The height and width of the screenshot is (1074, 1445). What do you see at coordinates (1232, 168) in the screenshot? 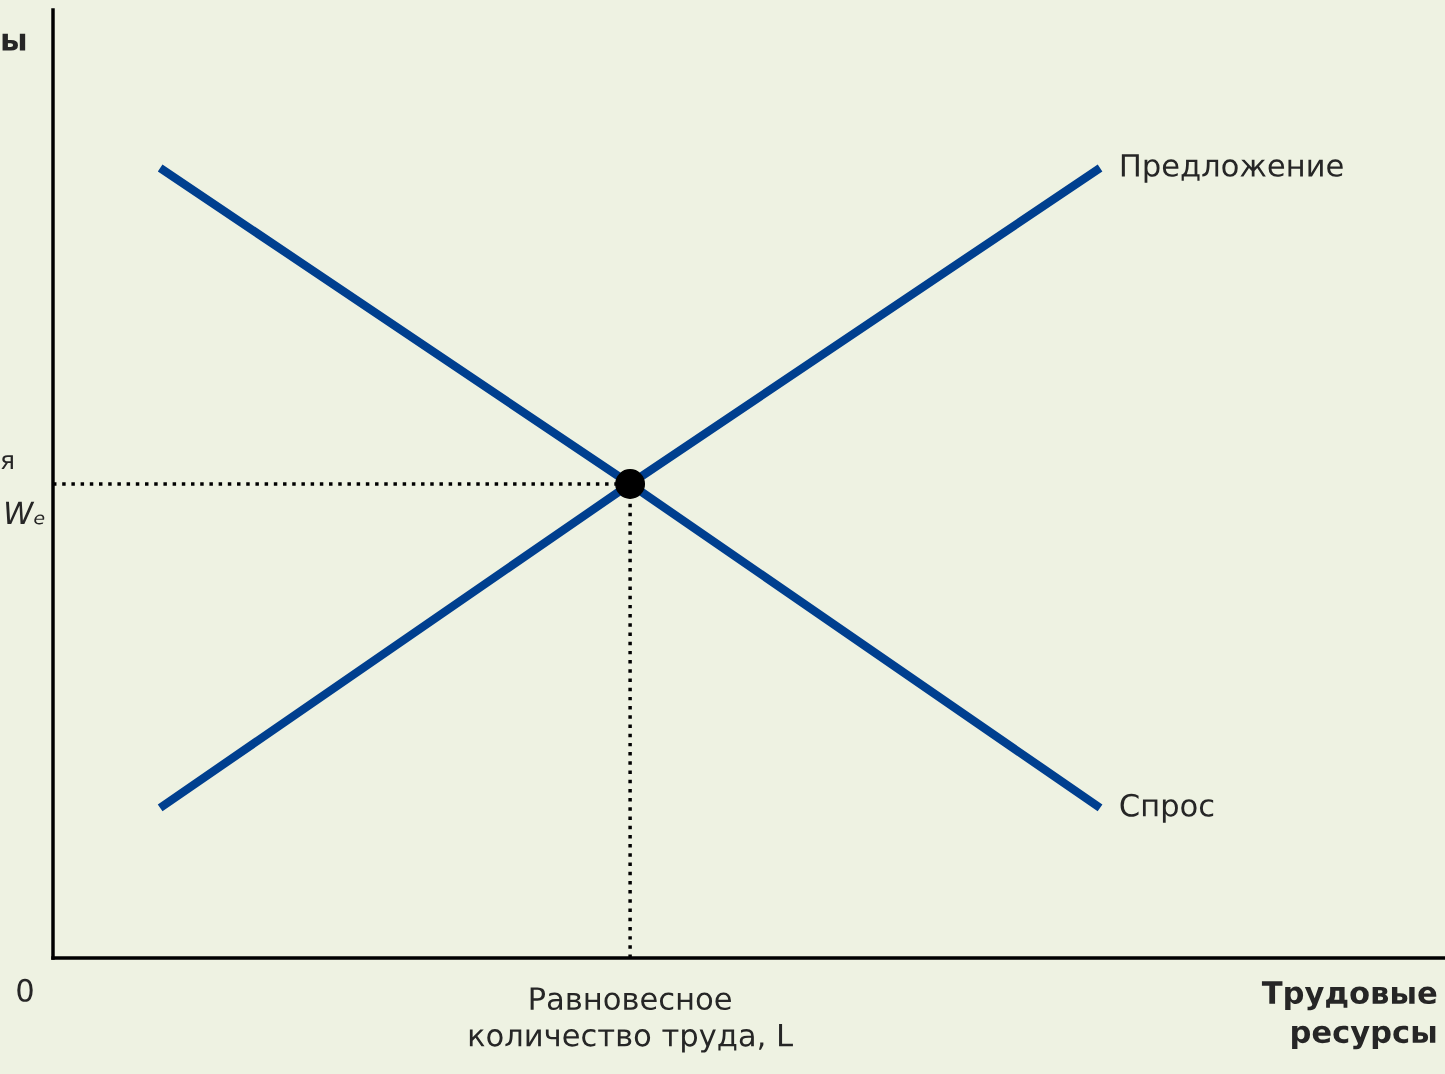
I see `series-label: Предложение` at bounding box center [1232, 168].